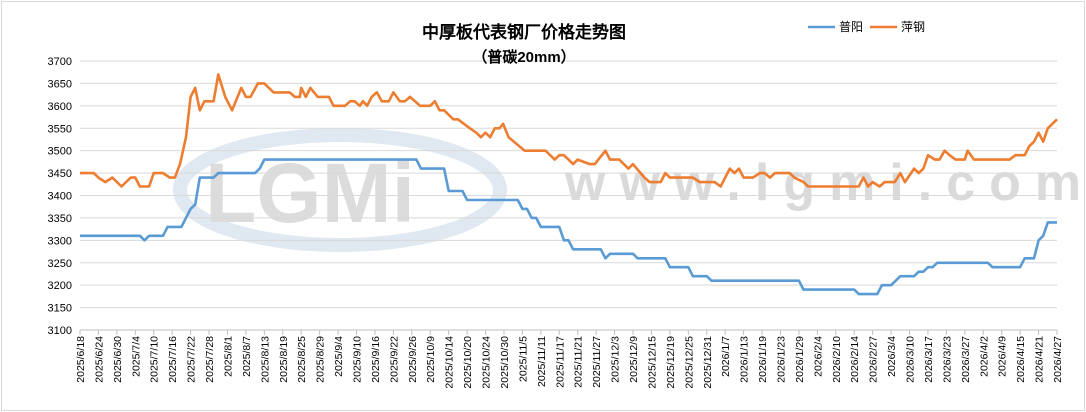  Describe the element at coordinates (781, 359) in the screenshot. I see `x-tick-label: 2026/1/23` at that location.